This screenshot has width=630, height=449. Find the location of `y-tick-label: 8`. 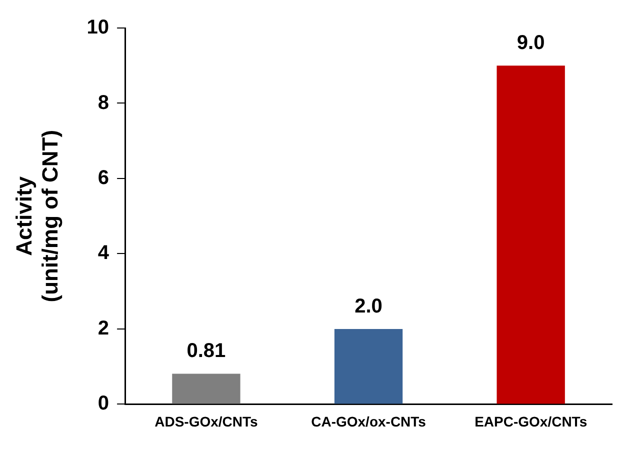

y-tick-label: 8 is located at coordinates (104, 103).